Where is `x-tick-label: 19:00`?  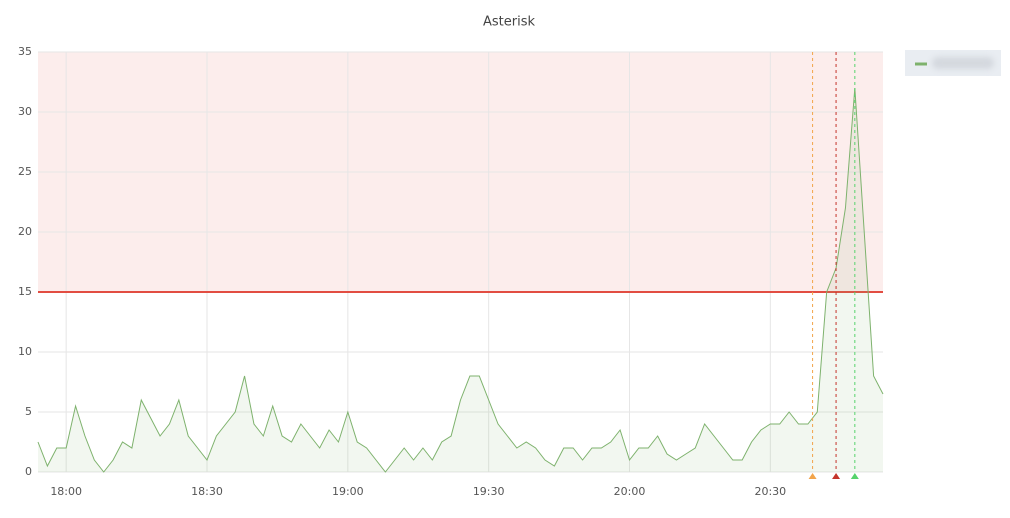 x-tick-label: 19:00 is located at coordinates (348, 491).